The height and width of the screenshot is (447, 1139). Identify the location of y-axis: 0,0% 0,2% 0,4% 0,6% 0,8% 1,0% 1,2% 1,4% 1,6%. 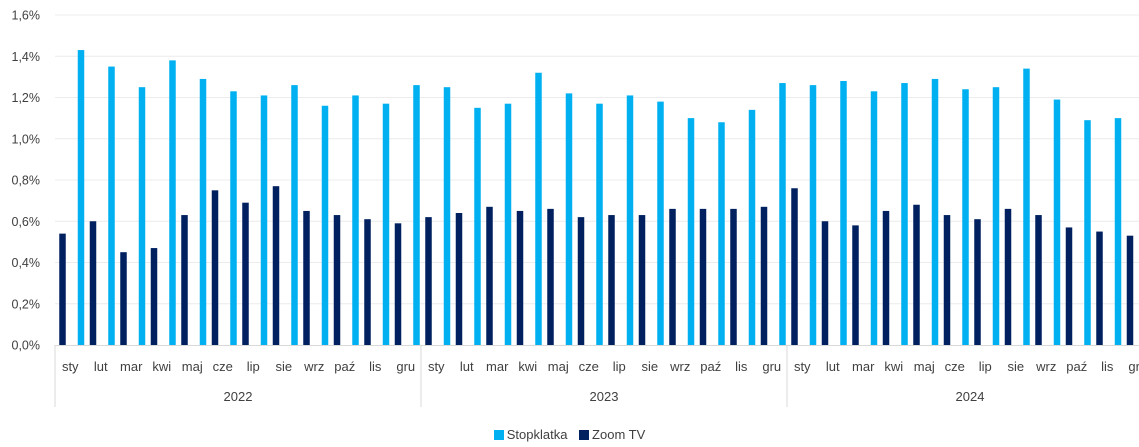
(26, 181).